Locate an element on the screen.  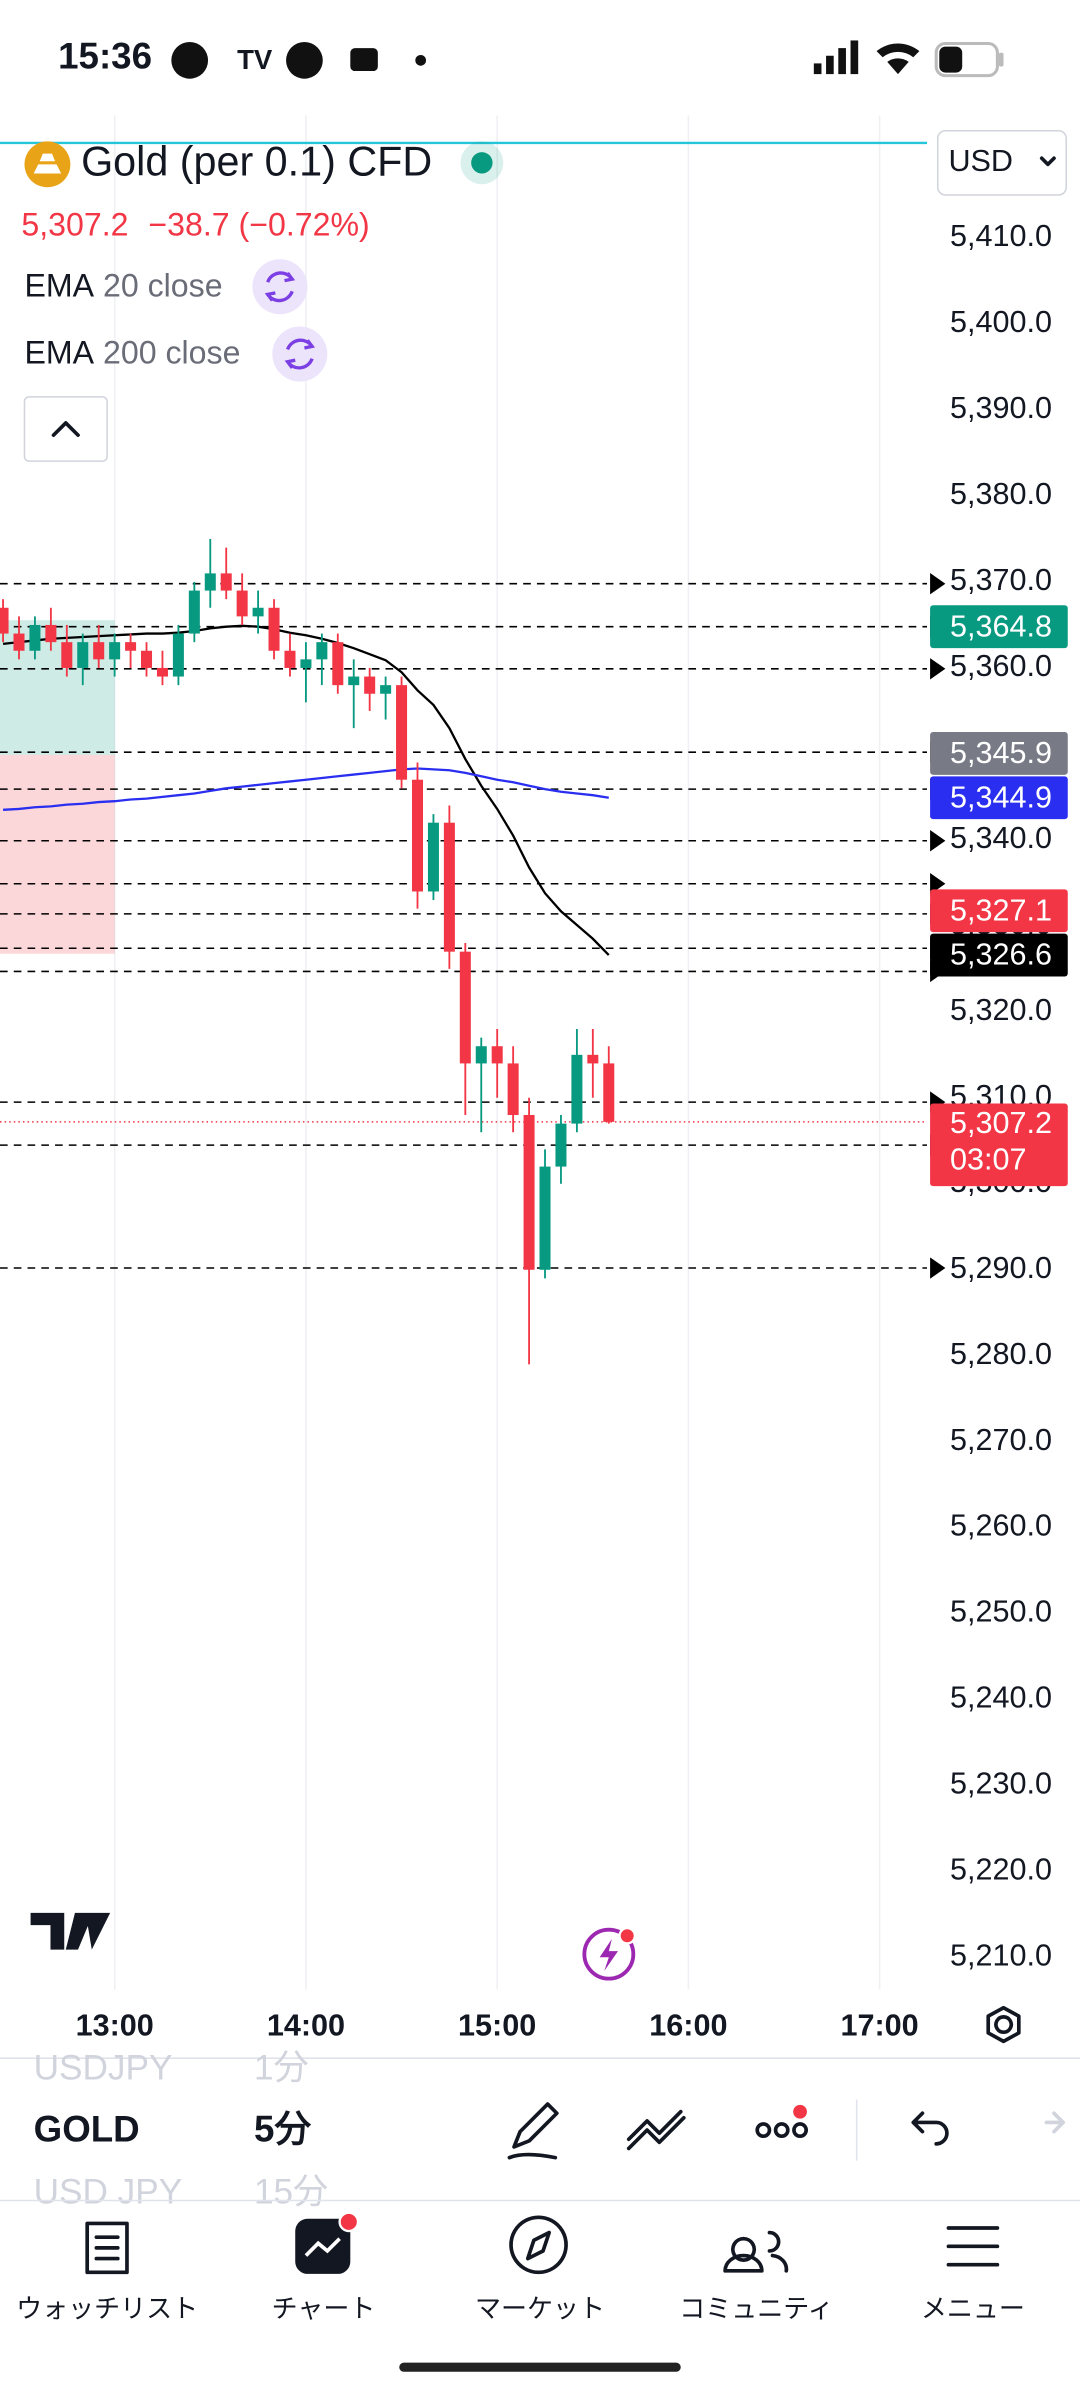
y-tick-label: 5,360.0 is located at coordinates (1001, 666).